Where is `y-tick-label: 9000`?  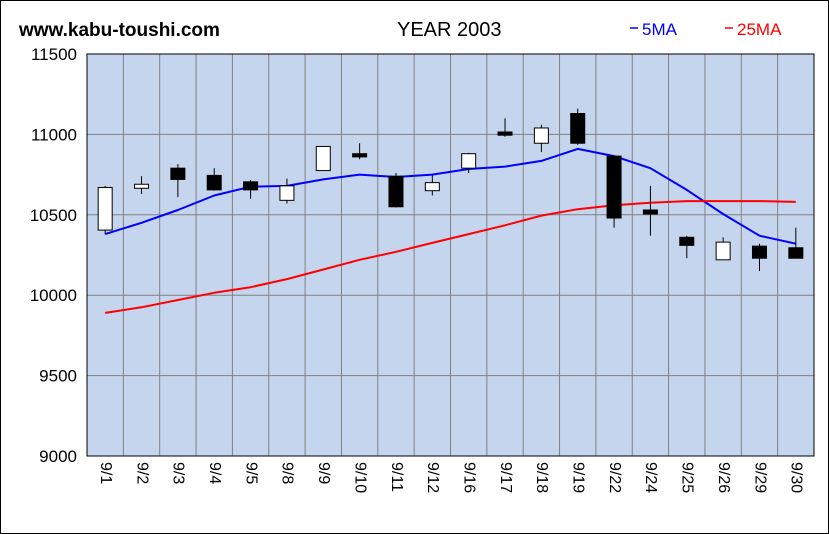 y-tick-label: 9000 is located at coordinates (58, 456).